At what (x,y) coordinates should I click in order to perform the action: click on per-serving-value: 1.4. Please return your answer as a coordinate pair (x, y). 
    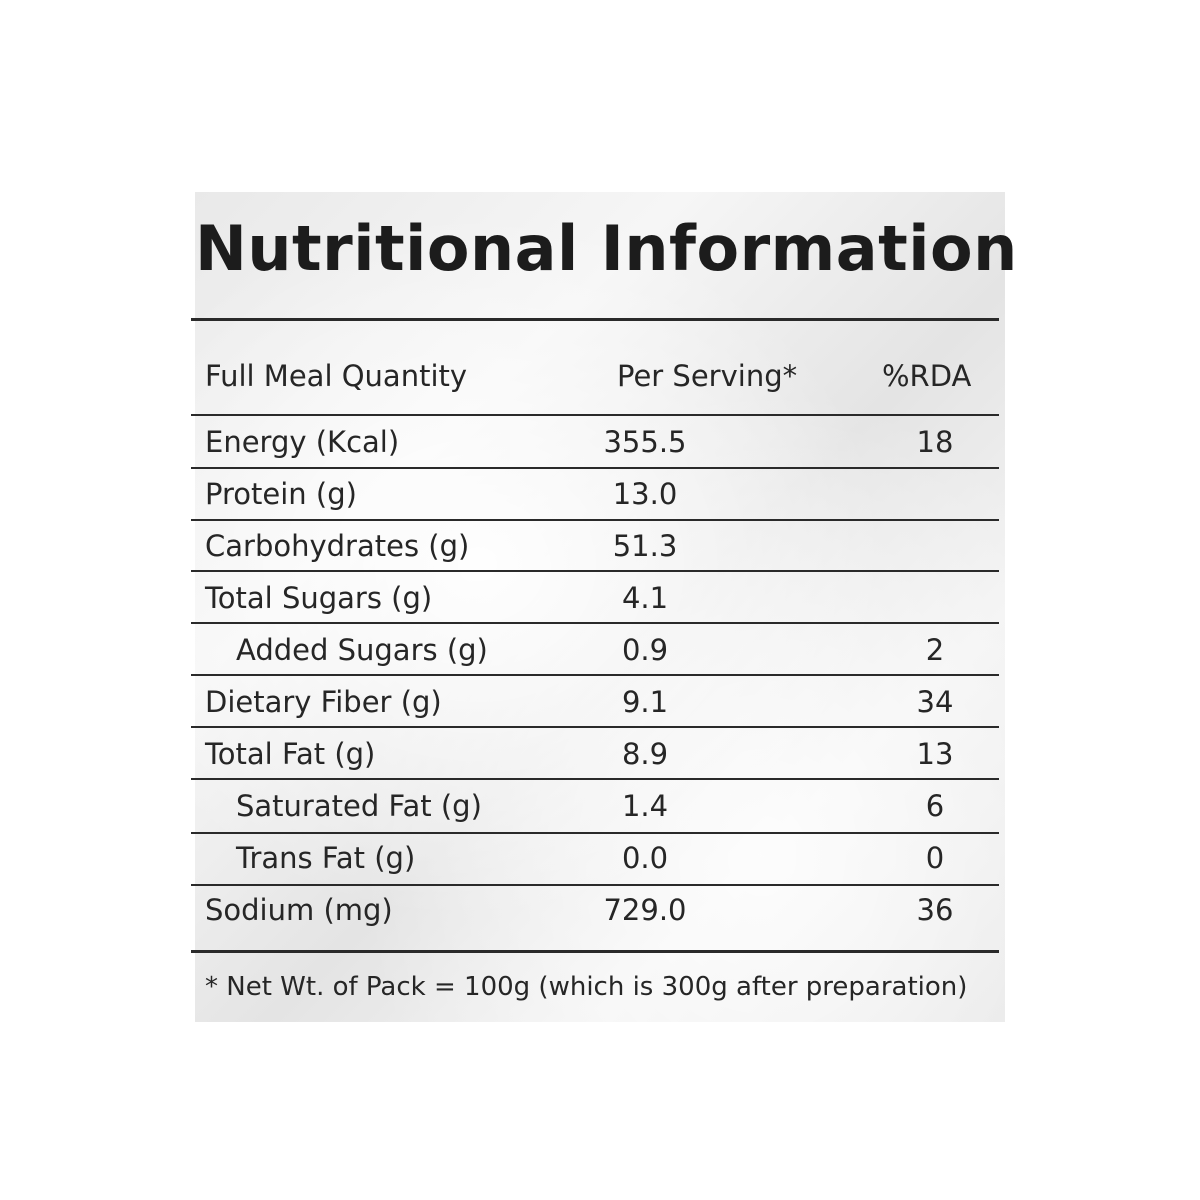
    Looking at the image, I should click on (645, 806).